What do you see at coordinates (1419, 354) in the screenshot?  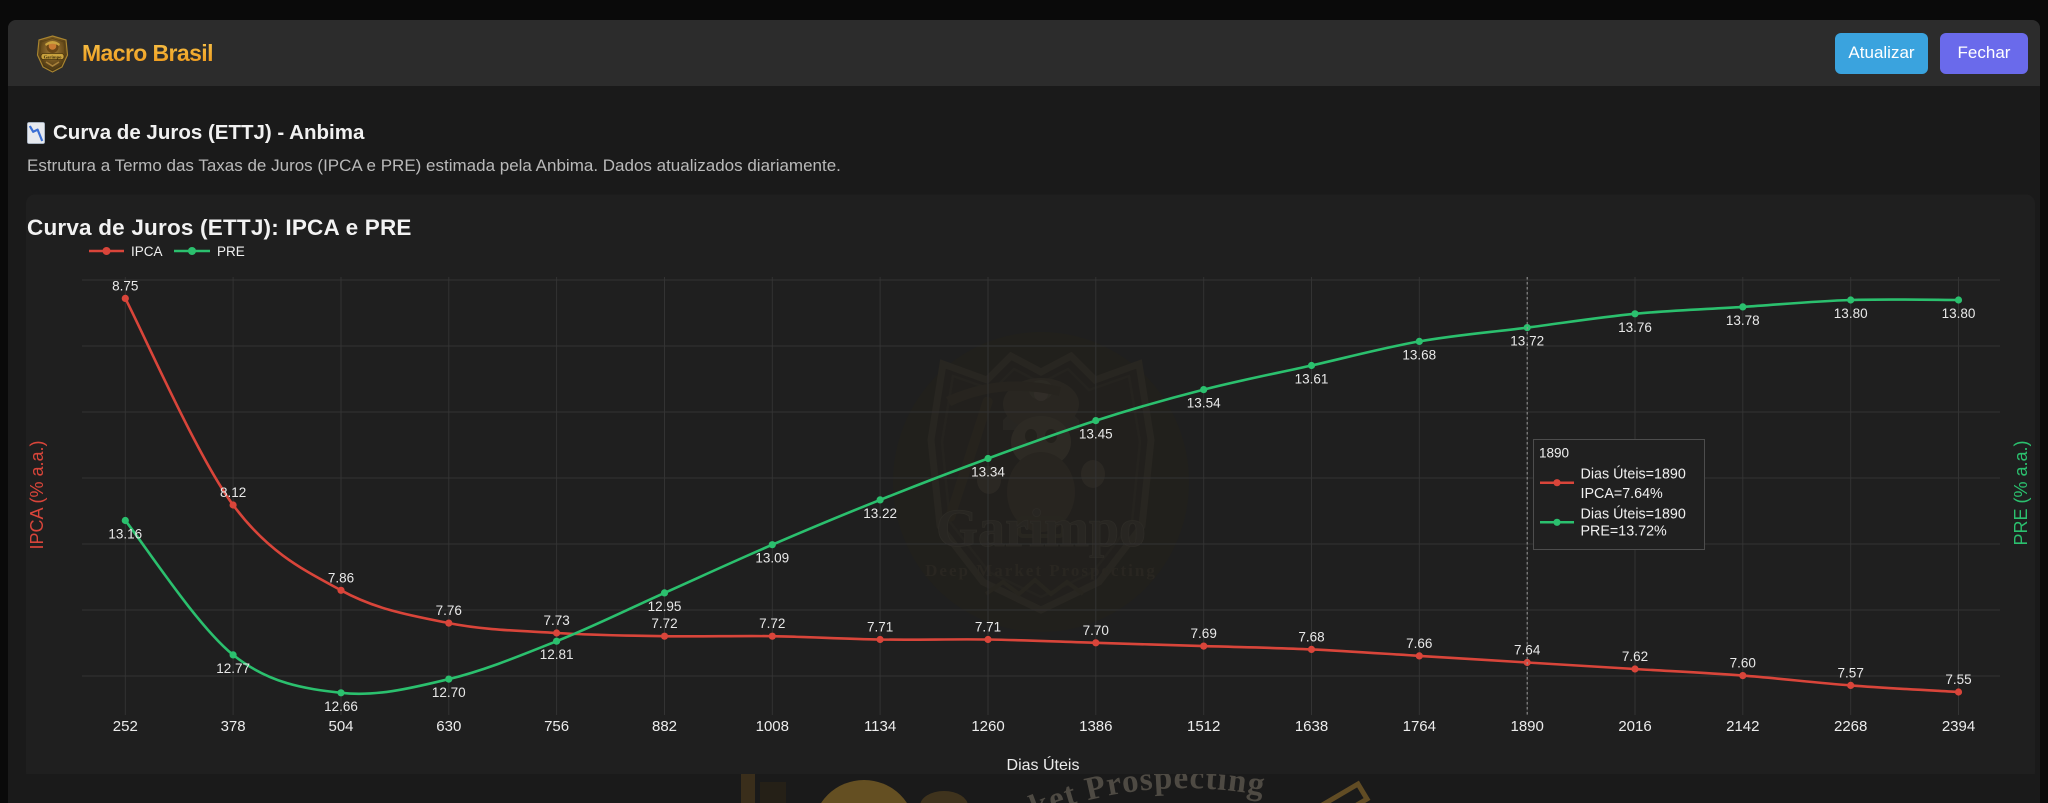 I see `svg-text: 13.68` at bounding box center [1419, 354].